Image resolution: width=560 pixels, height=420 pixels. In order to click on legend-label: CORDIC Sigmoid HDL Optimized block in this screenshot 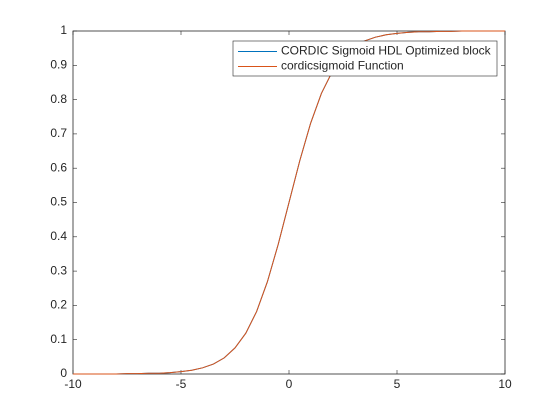, I will do `click(386, 51)`.